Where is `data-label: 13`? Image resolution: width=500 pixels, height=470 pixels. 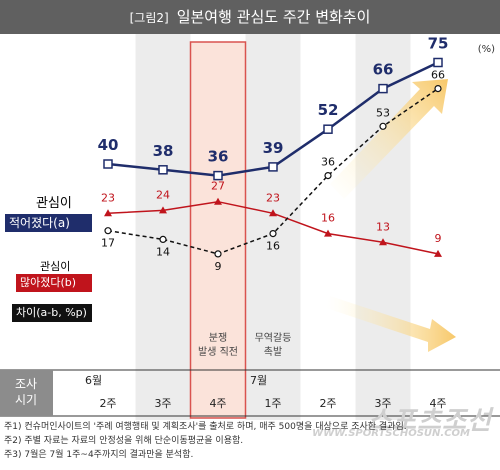 data-label: 13 is located at coordinates (383, 226).